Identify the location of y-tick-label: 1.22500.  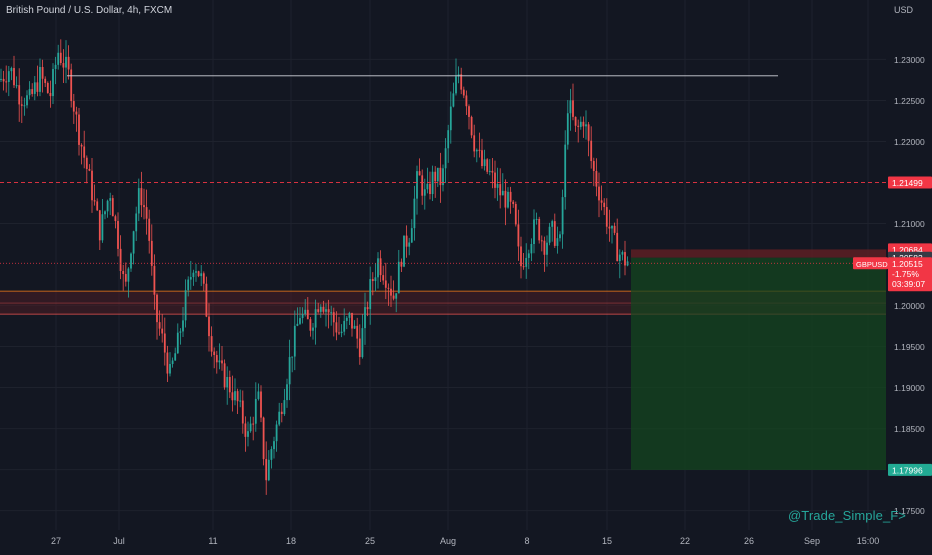
(909, 101).